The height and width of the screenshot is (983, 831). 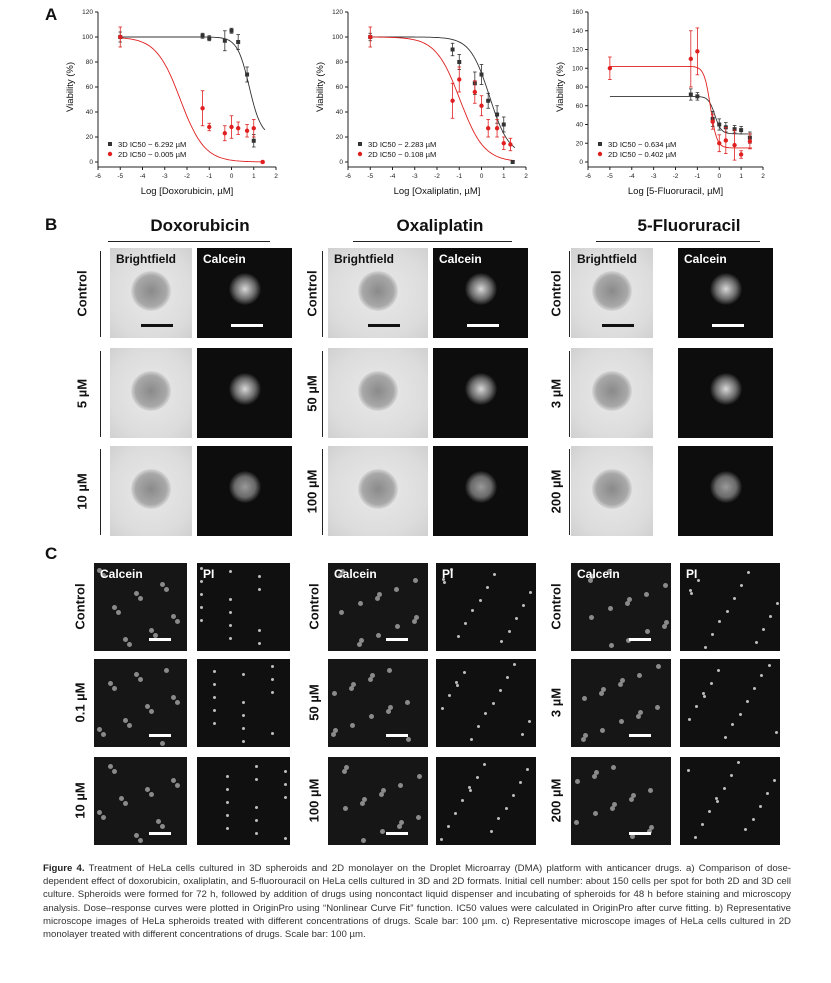 I want to click on x-tick-label: 2, so click(x=276, y=176).